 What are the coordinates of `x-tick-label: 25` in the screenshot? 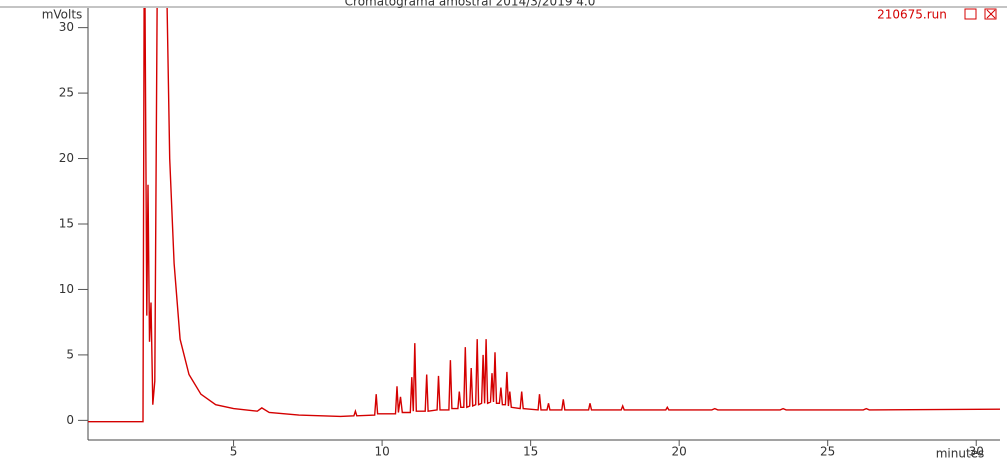 It's located at (827, 452).